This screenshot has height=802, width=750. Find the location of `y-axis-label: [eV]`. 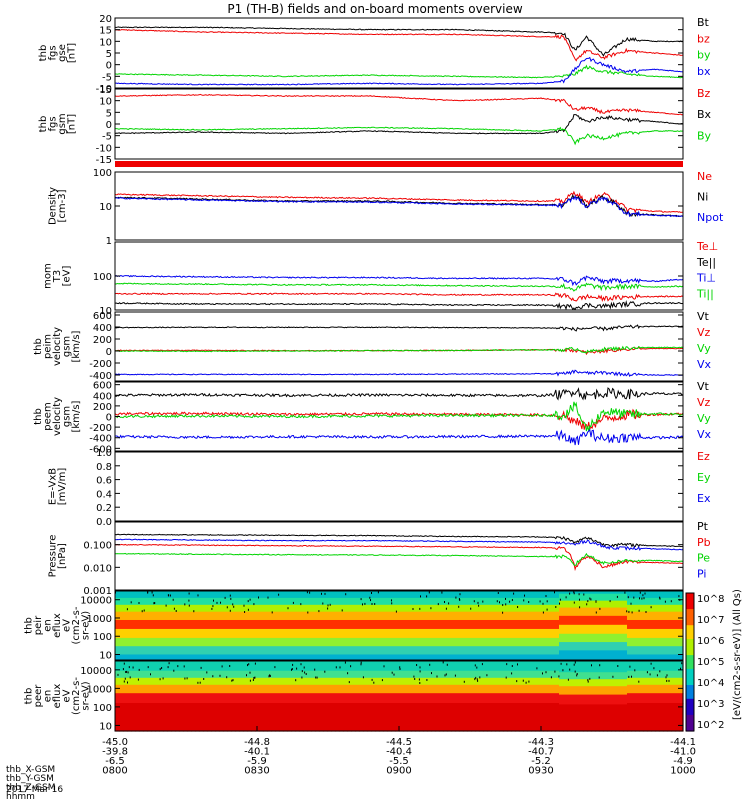

y-axis-label: [eV] is located at coordinates (67, 276).